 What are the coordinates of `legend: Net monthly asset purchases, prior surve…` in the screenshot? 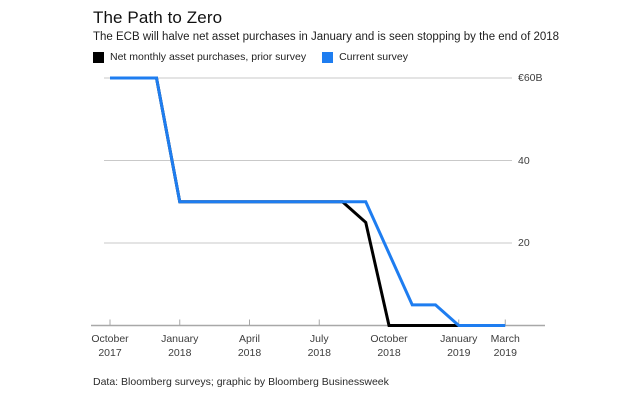 It's located at (250, 57).